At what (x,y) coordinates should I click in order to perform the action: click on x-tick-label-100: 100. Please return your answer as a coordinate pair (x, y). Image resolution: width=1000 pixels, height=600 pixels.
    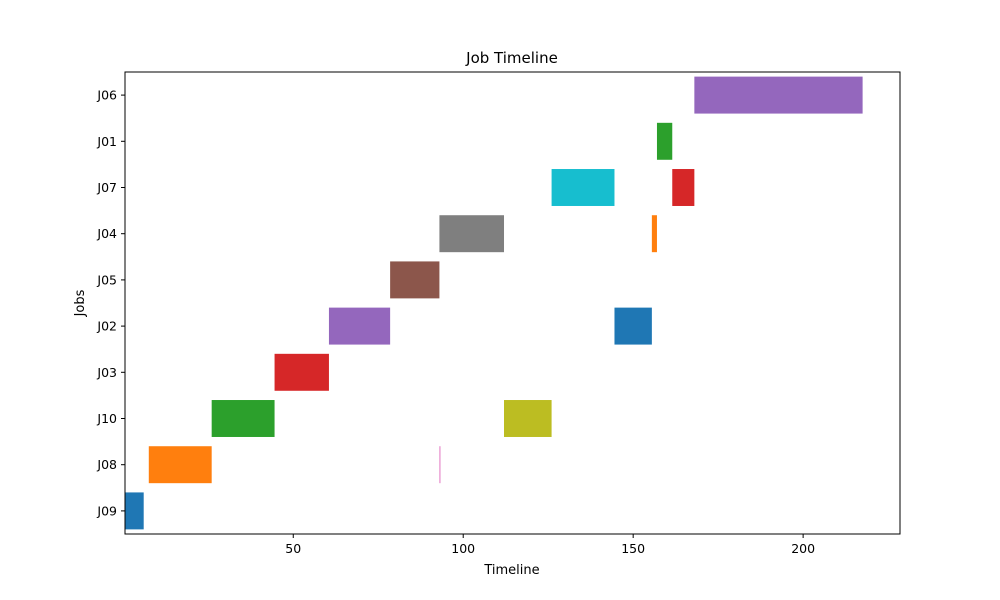
    Looking at the image, I should click on (463, 548).